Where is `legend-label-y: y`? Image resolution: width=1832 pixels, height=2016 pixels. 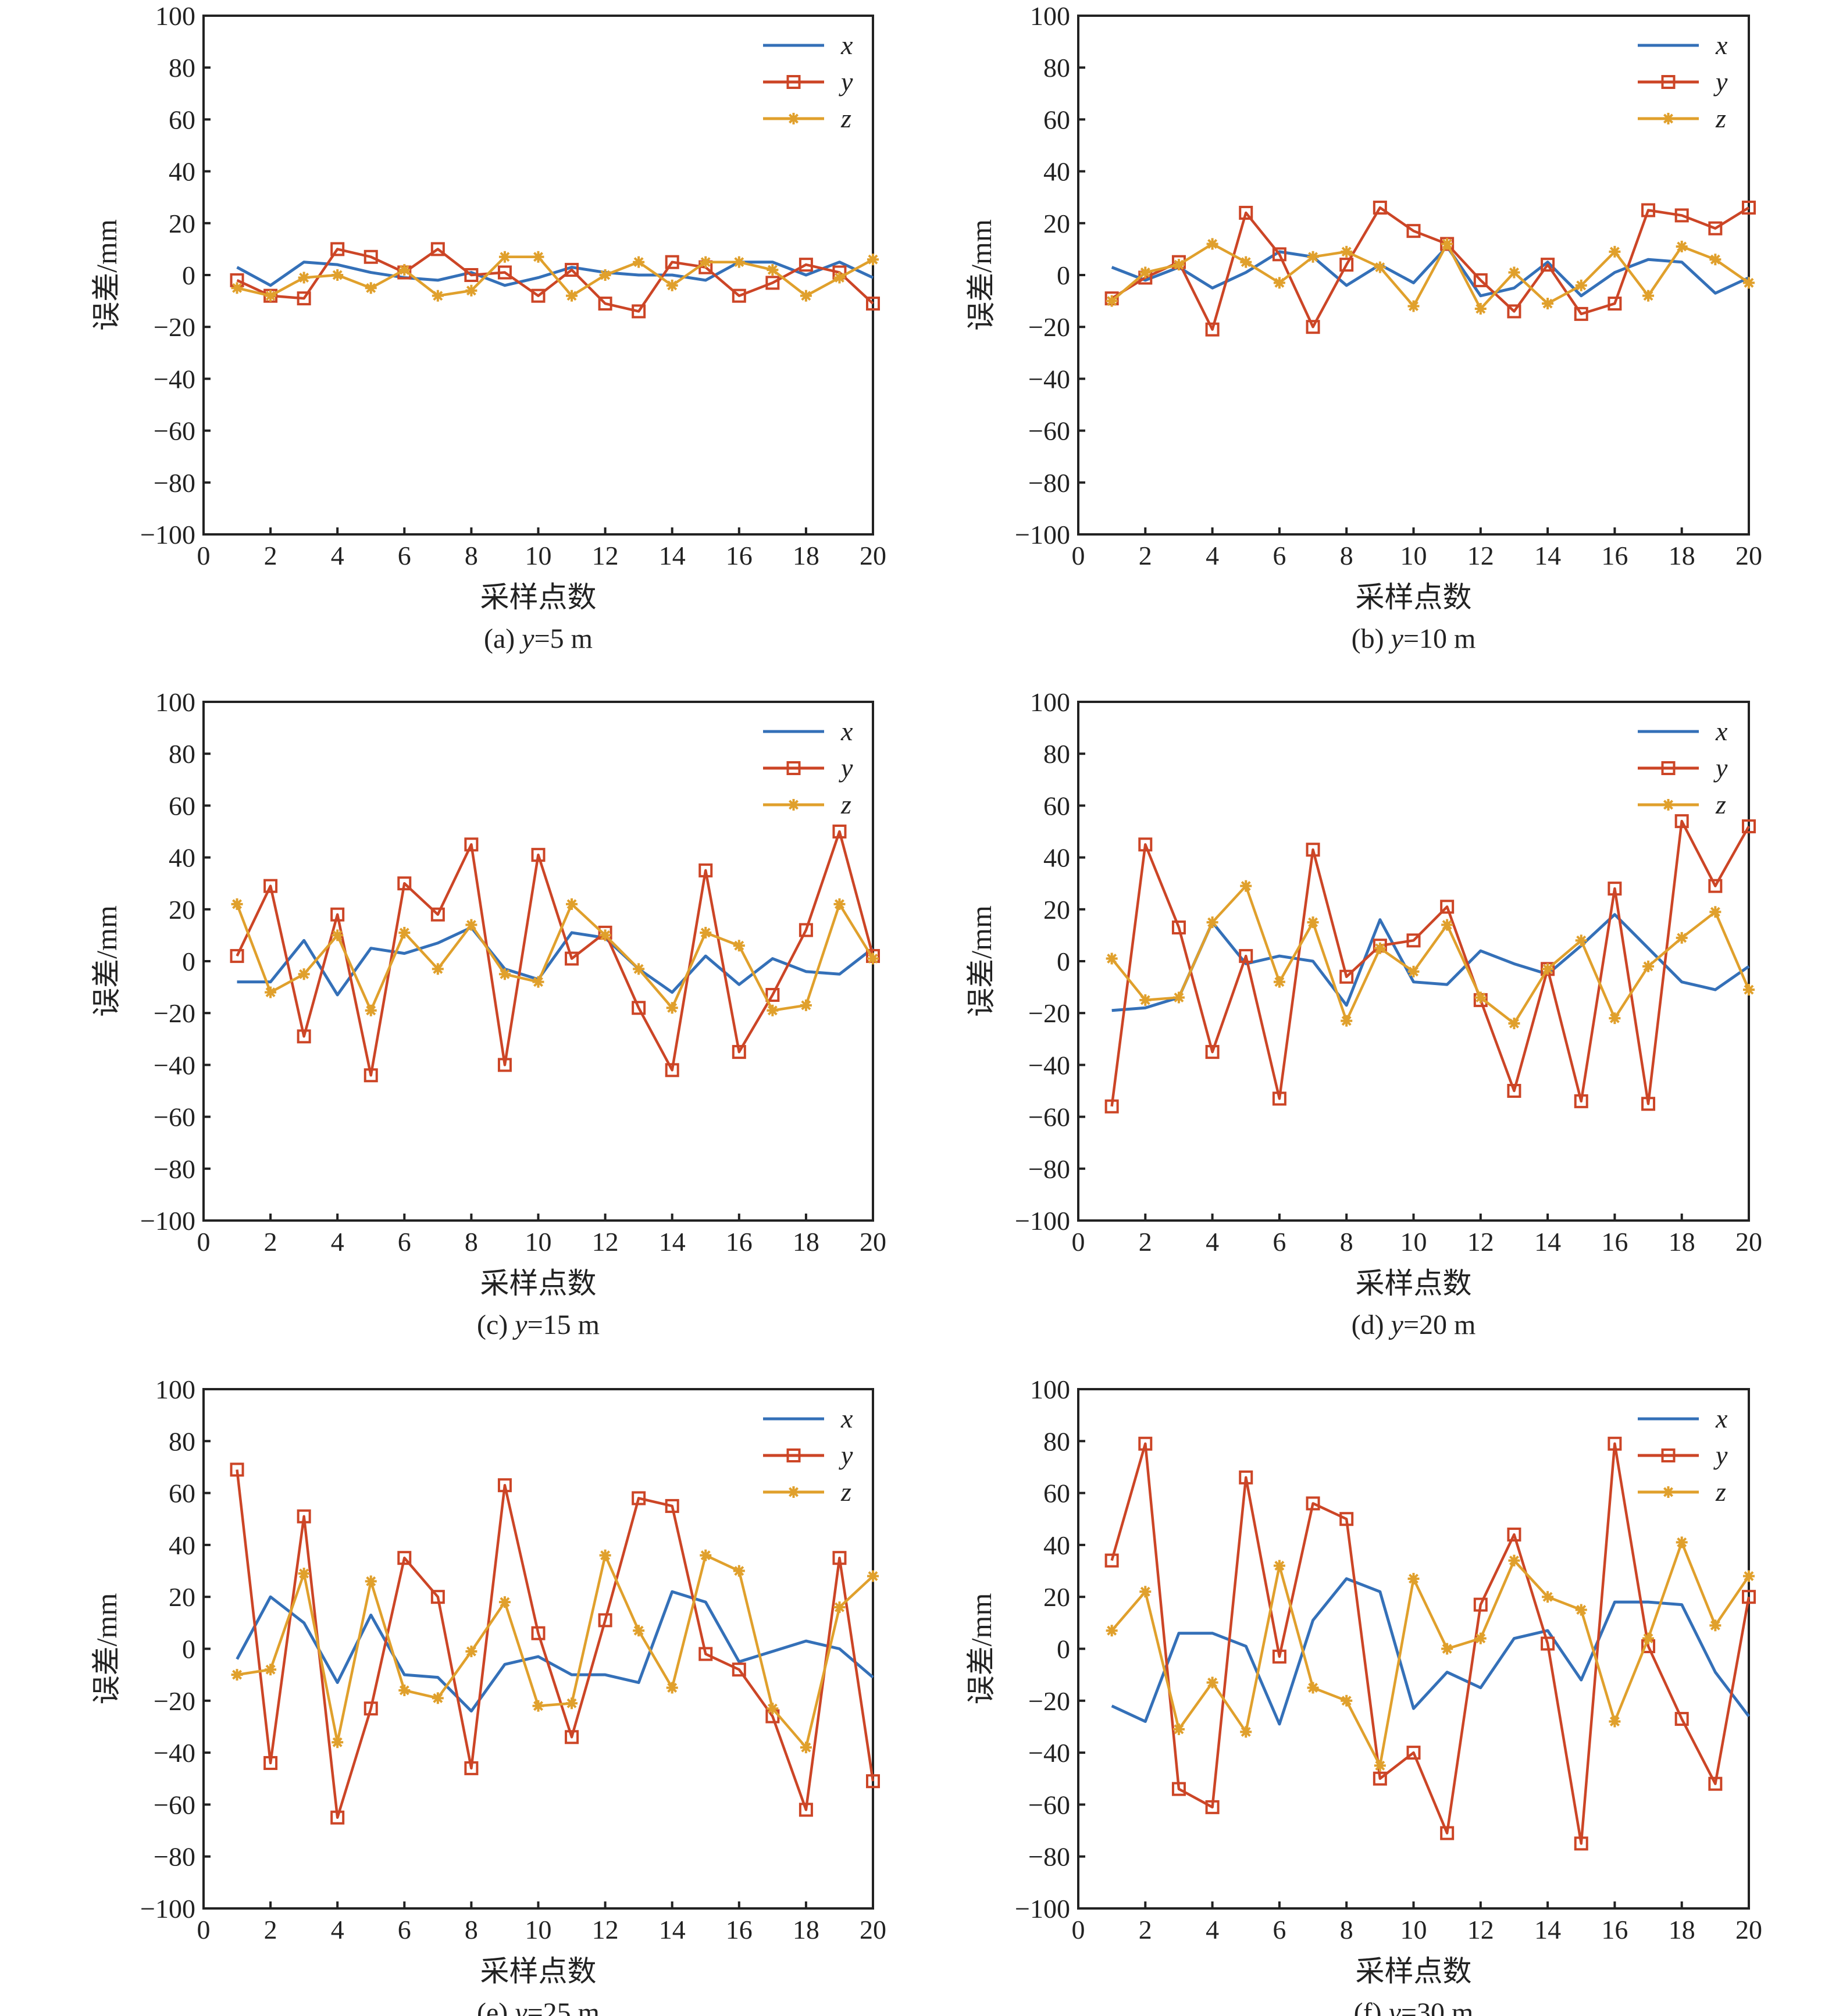 legend-label-y: y is located at coordinates (846, 82).